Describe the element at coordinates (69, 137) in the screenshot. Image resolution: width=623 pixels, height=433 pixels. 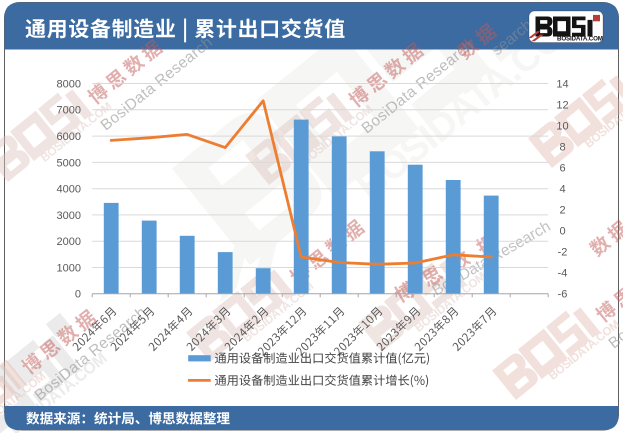
I see `svg-text: 6000` at that location.